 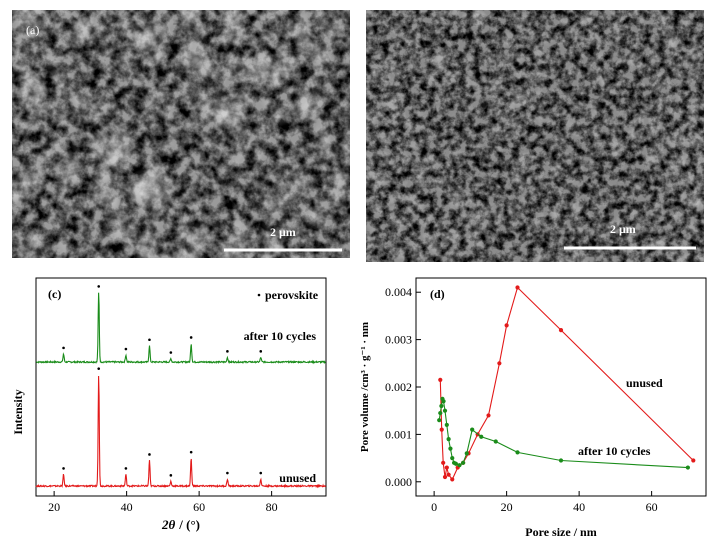 I want to click on xrd-panel-label: (c), so click(x=54, y=294).